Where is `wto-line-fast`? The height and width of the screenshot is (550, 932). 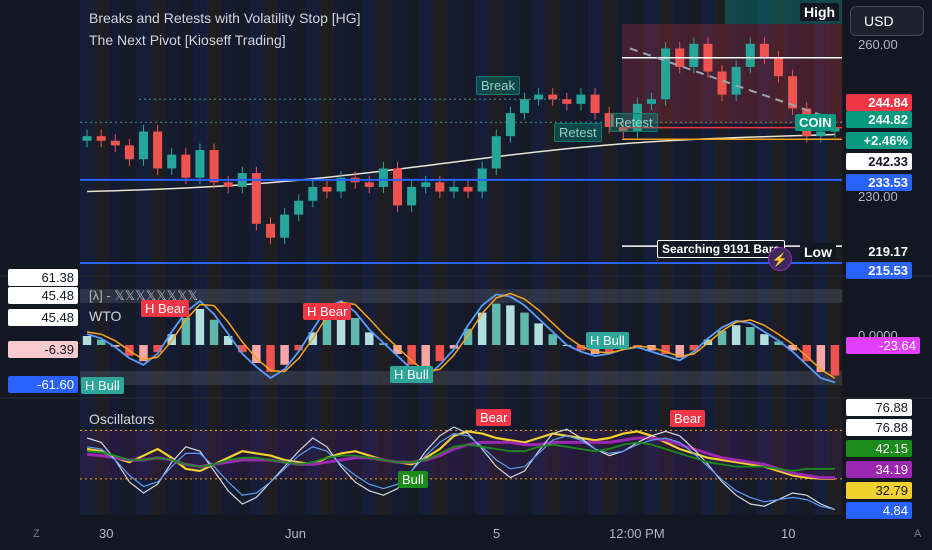 wto-line-fast is located at coordinates (461, 338).